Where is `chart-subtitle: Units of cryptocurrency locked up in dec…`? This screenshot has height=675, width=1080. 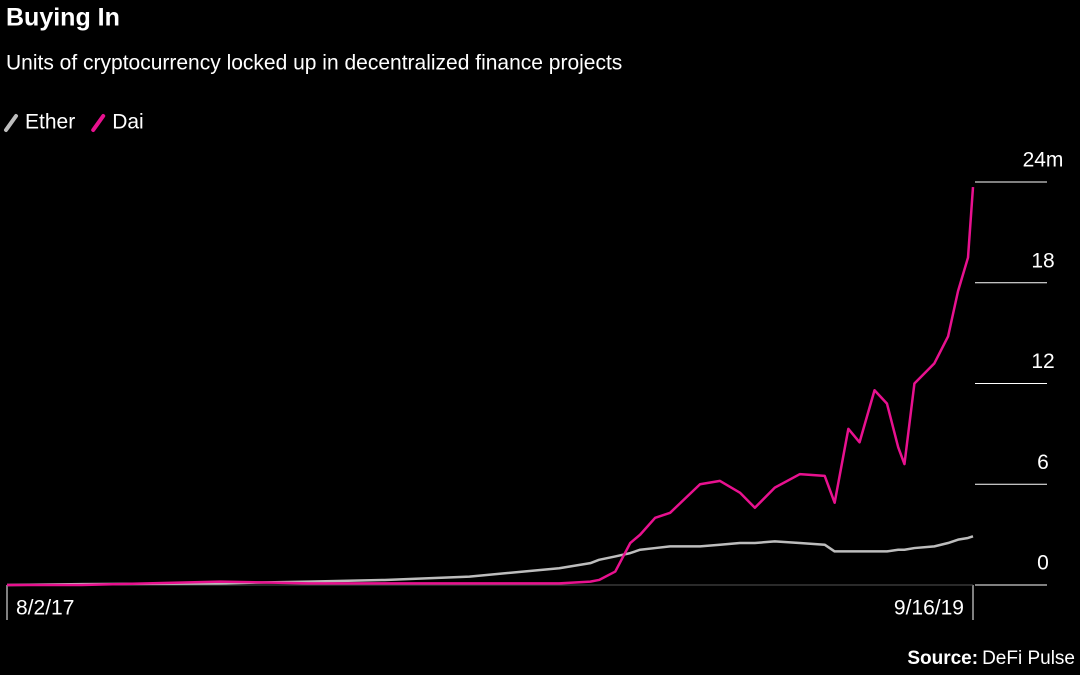
chart-subtitle: Units of cryptocurrency locked up in dec… is located at coordinates (314, 63).